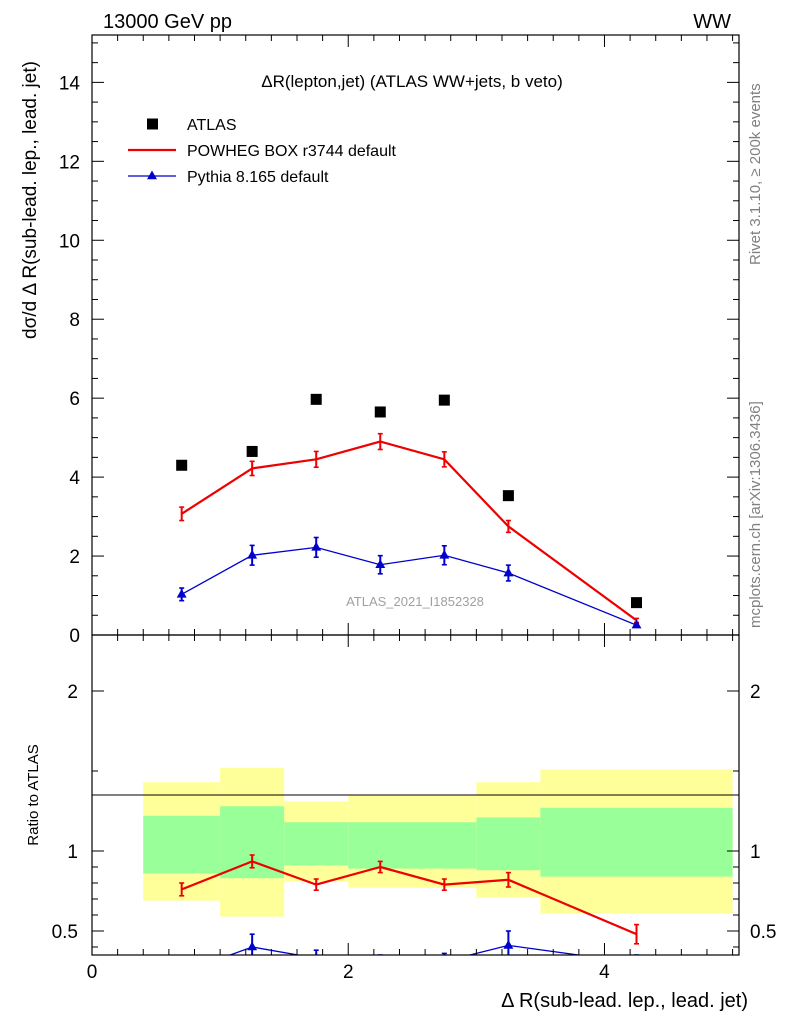 The image size is (786, 1024). Describe the element at coordinates (70, 83) in the screenshot. I see `main-y-tick-label: 14` at that location.